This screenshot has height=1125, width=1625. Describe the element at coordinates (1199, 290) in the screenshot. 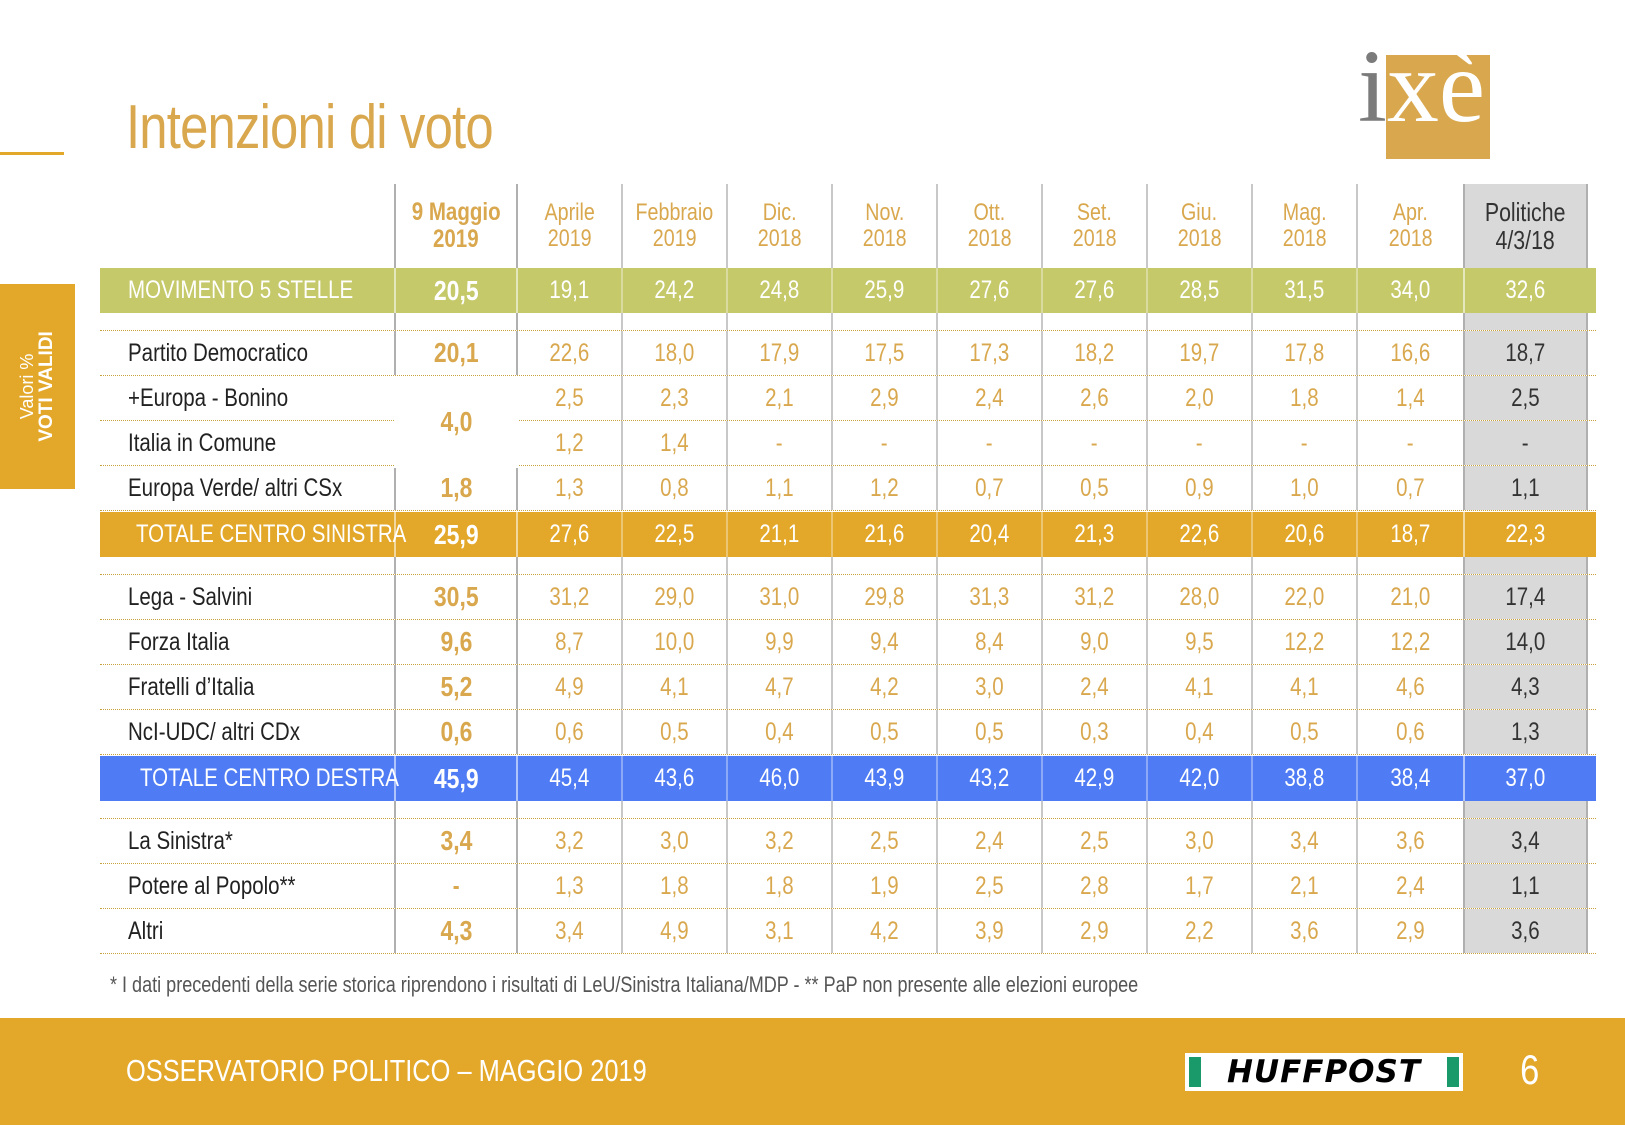

I see `row-month-value-text: 28,5` at that location.